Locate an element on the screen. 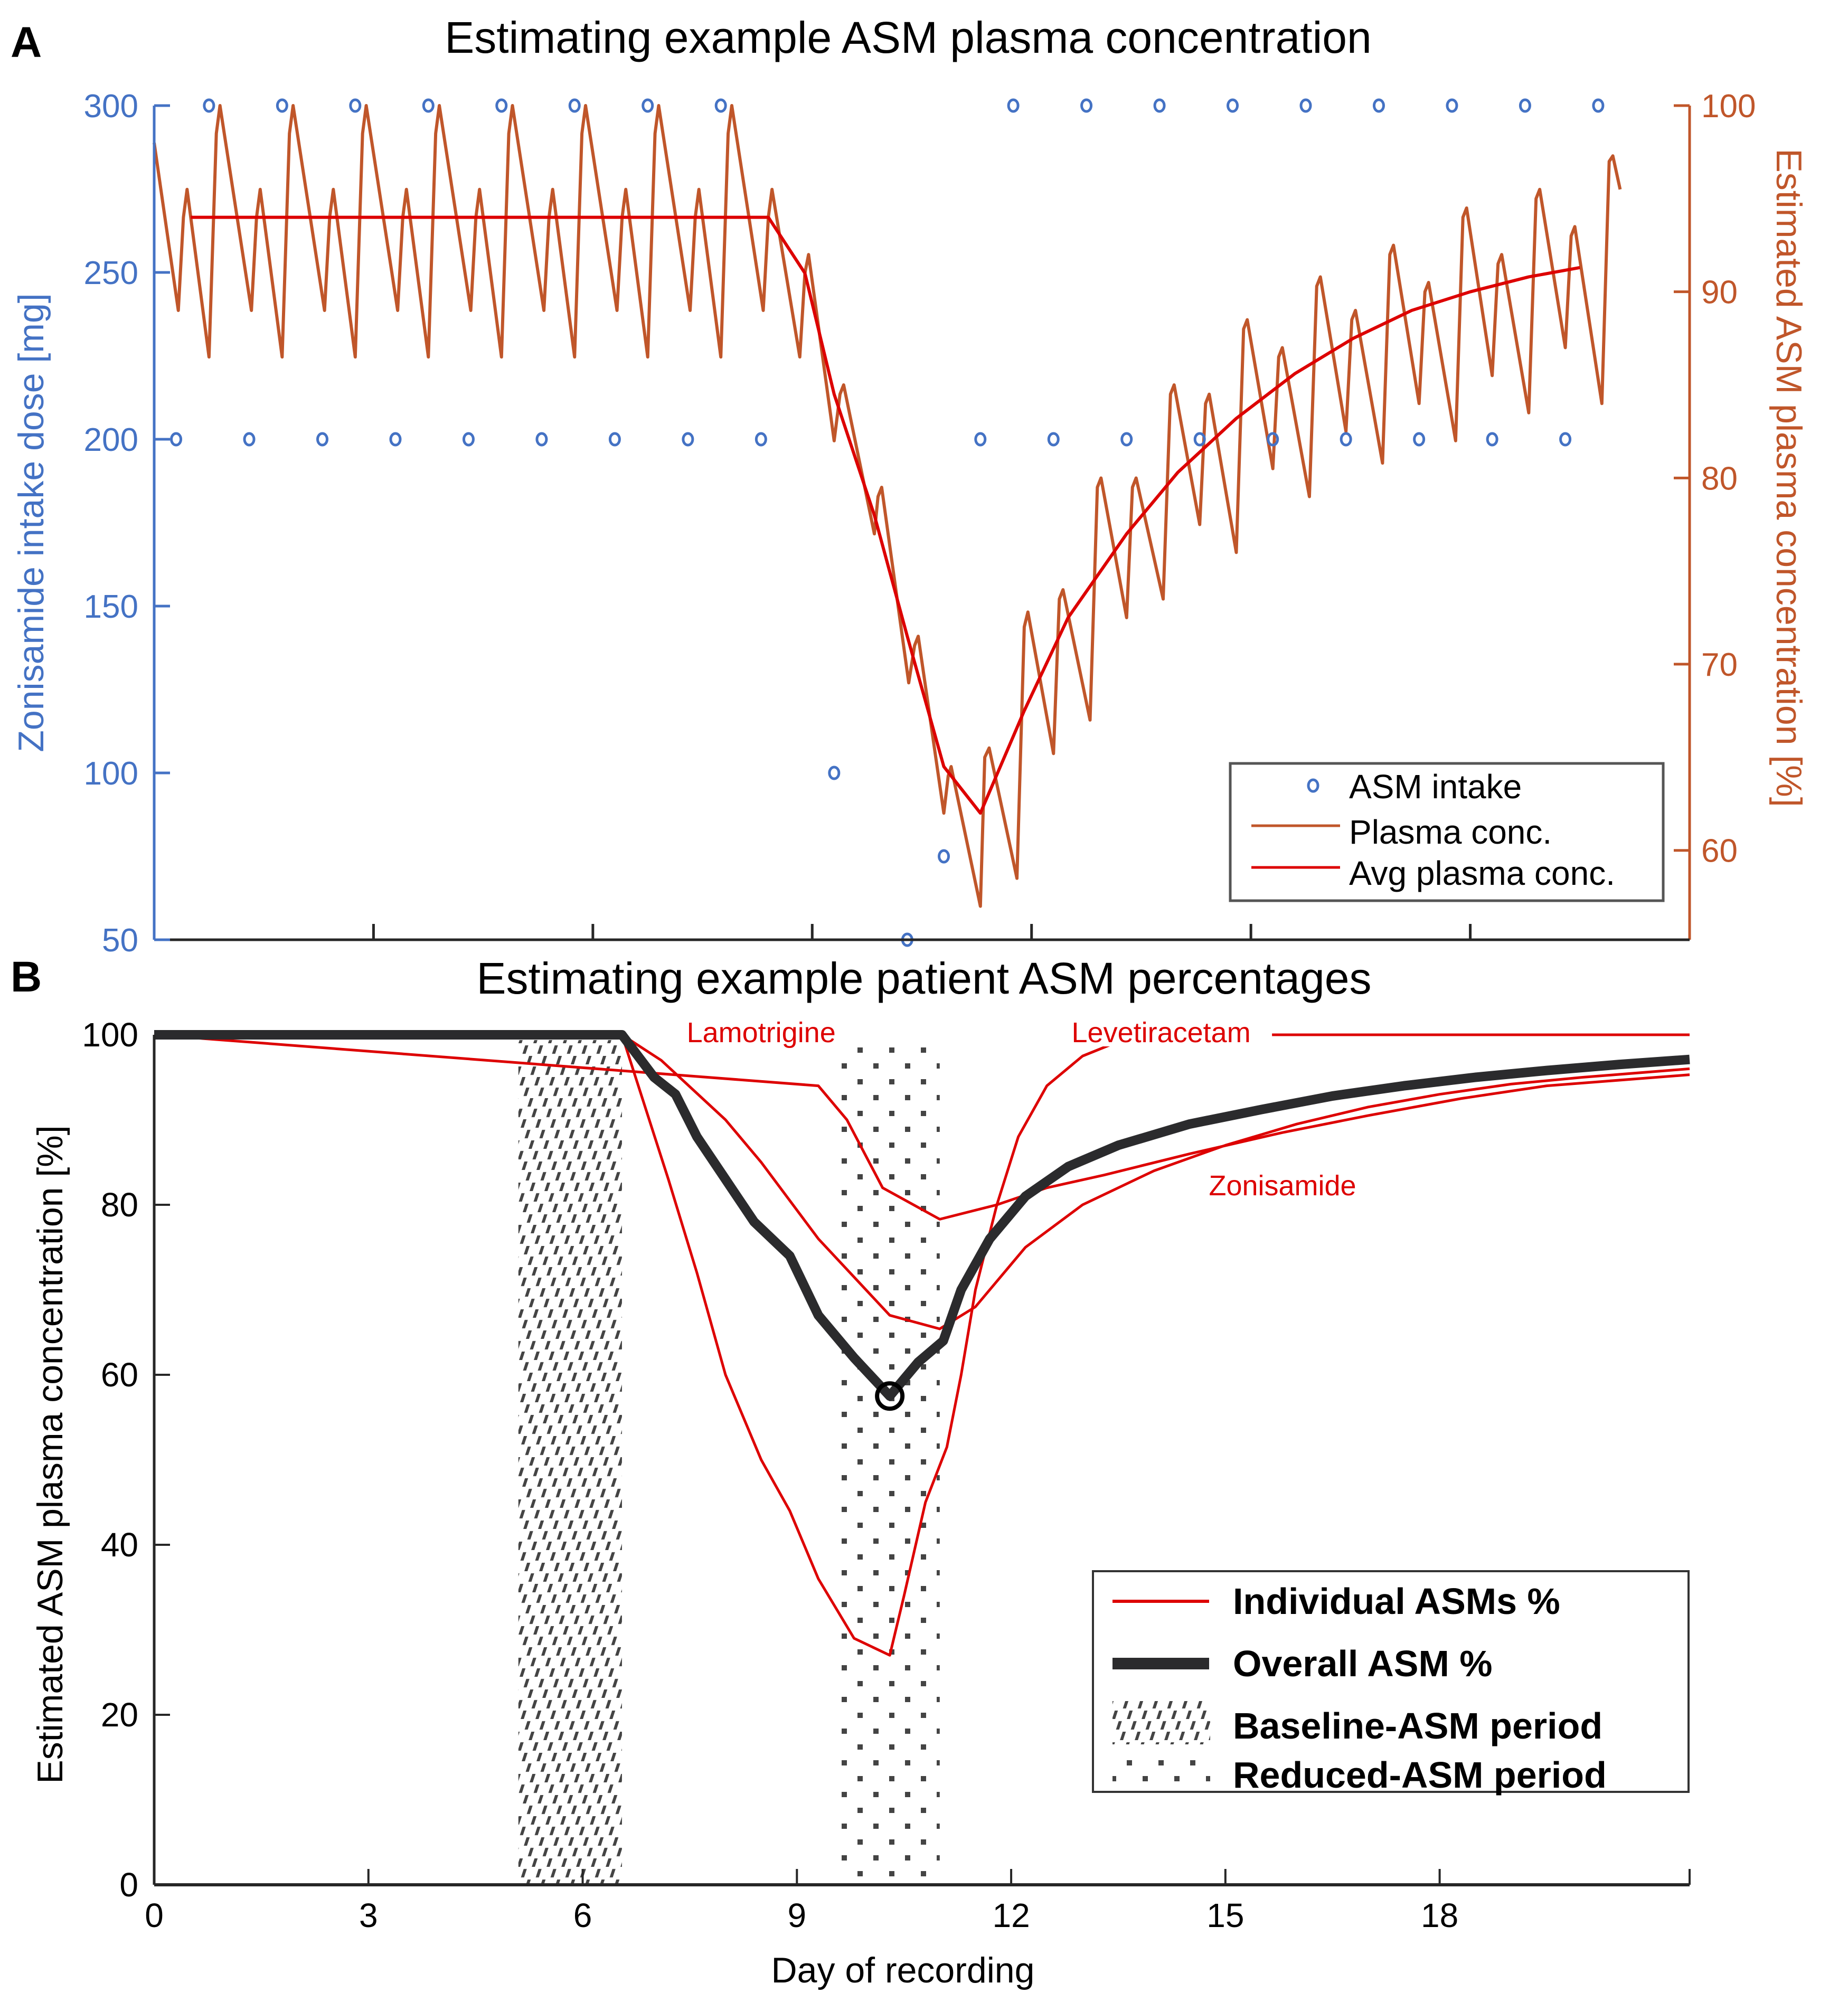  panel-a-right-tick-label: 90 is located at coordinates (1720, 293).